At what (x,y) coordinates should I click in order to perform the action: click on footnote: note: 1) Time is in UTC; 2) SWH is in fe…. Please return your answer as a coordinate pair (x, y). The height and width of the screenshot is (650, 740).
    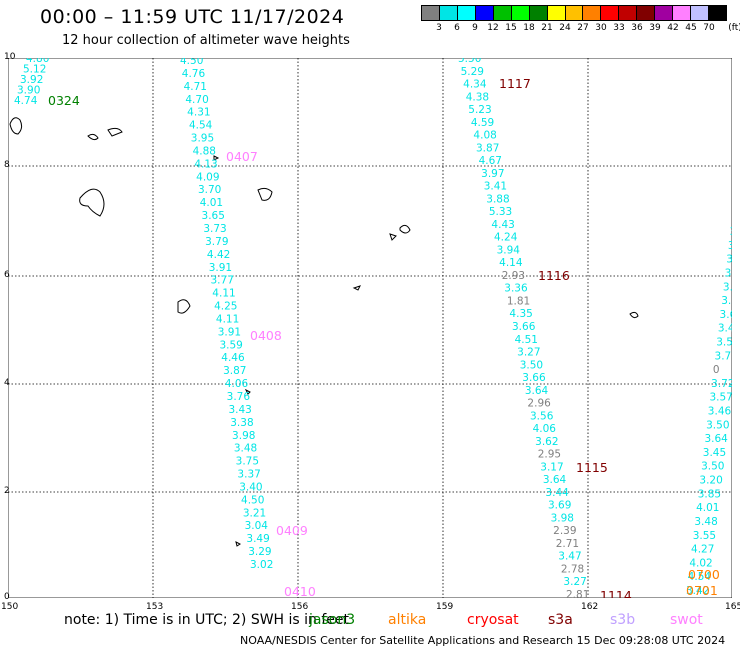
    Looking at the image, I should click on (207, 620).